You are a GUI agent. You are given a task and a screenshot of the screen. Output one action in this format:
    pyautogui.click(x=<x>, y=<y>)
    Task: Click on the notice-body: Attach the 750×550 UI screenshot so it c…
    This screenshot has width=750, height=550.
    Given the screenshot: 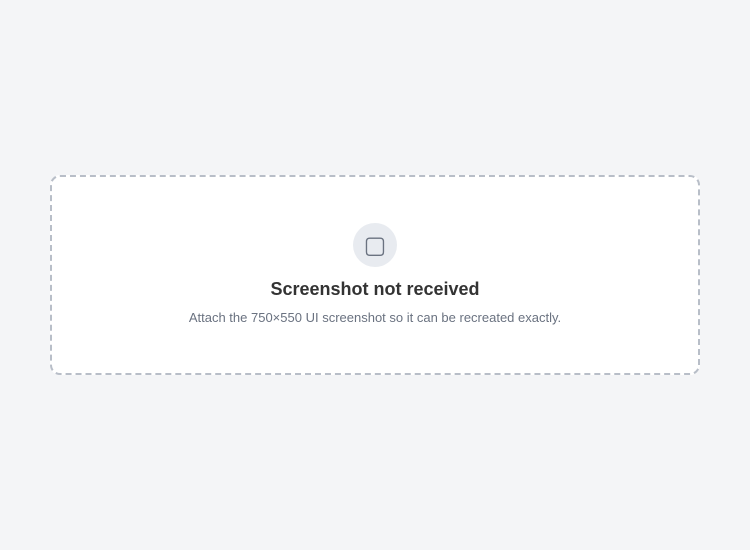 What is the action you would take?
    pyautogui.click(x=375, y=317)
    